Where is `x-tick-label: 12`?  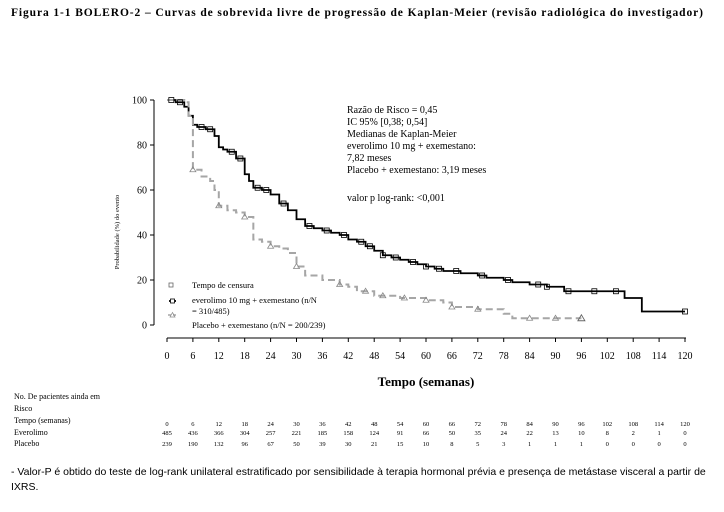
x-tick-label: 12 is located at coordinates (219, 356).